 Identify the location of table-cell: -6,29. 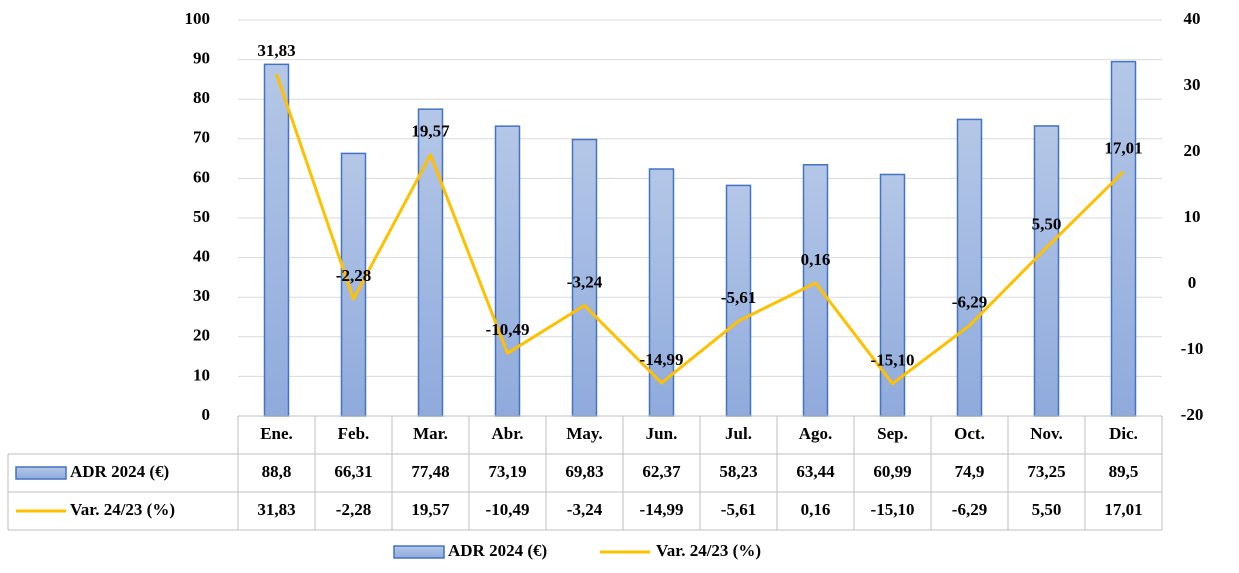
(969, 509).